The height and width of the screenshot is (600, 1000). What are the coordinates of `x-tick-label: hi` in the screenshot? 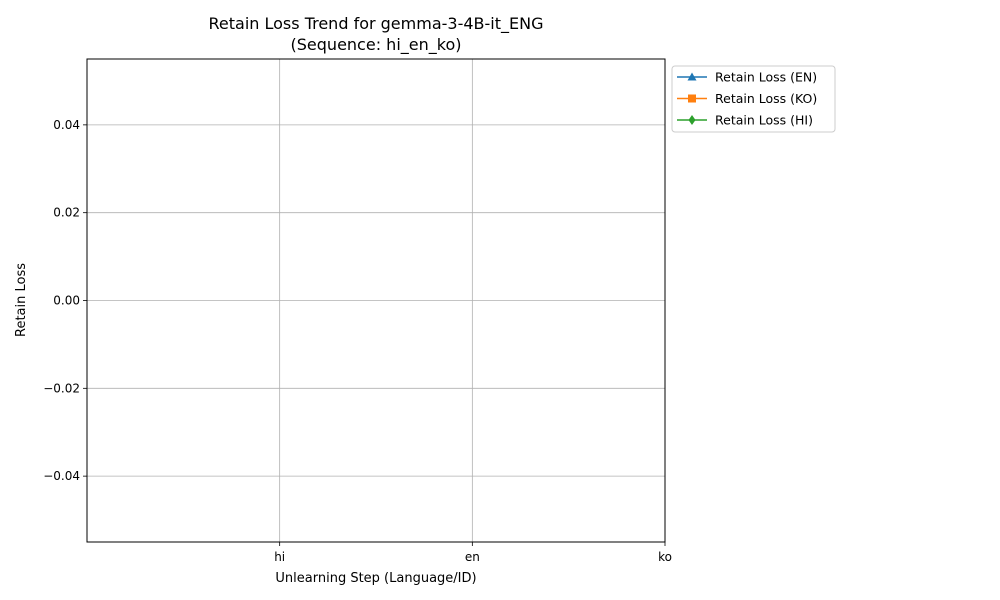 It's located at (279, 557).